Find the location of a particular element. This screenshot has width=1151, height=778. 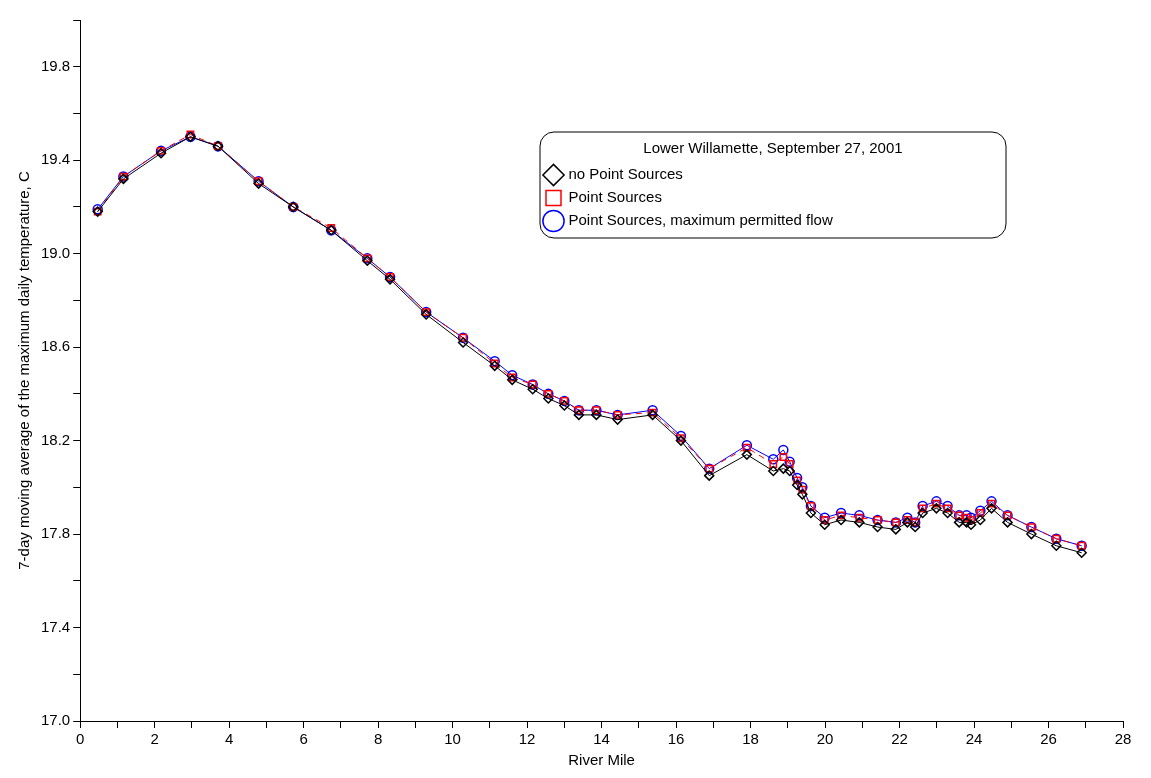

y-tick-label: 19.4 is located at coordinates (55, 159).